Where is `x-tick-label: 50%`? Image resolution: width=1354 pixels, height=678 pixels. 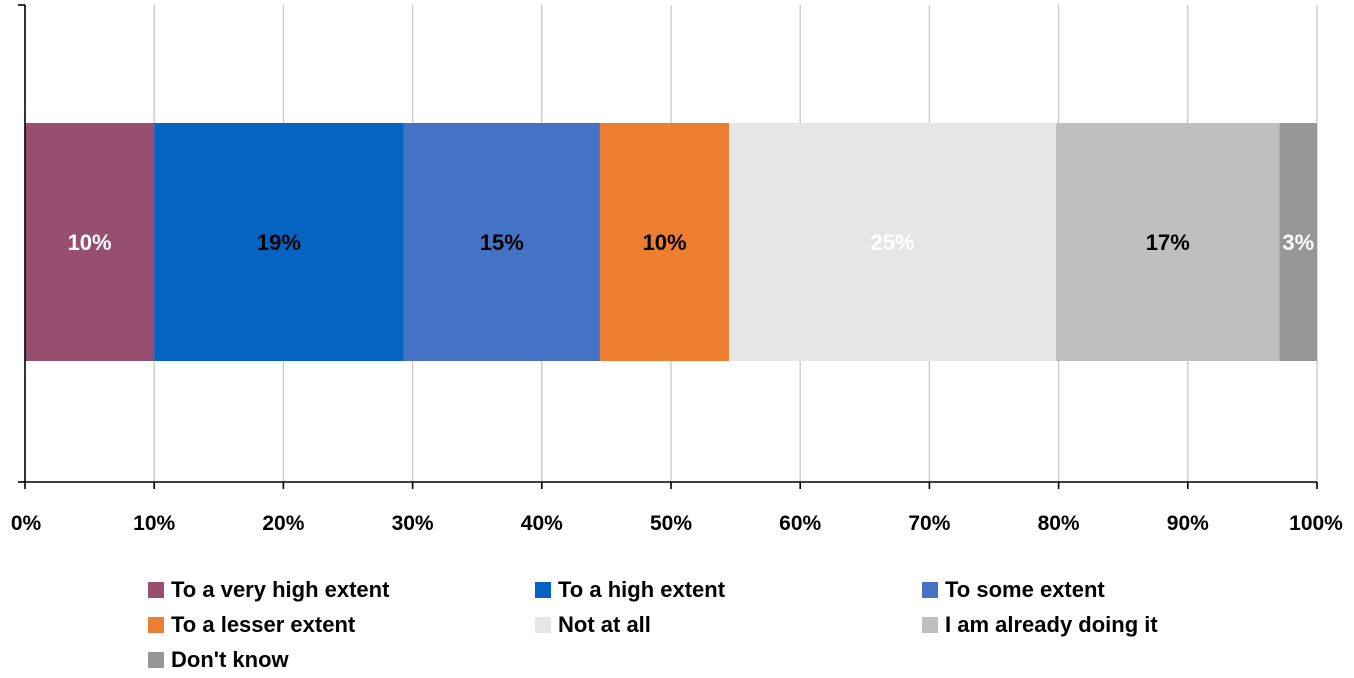 x-tick-label: 50% is located at coordinates (671, 523).